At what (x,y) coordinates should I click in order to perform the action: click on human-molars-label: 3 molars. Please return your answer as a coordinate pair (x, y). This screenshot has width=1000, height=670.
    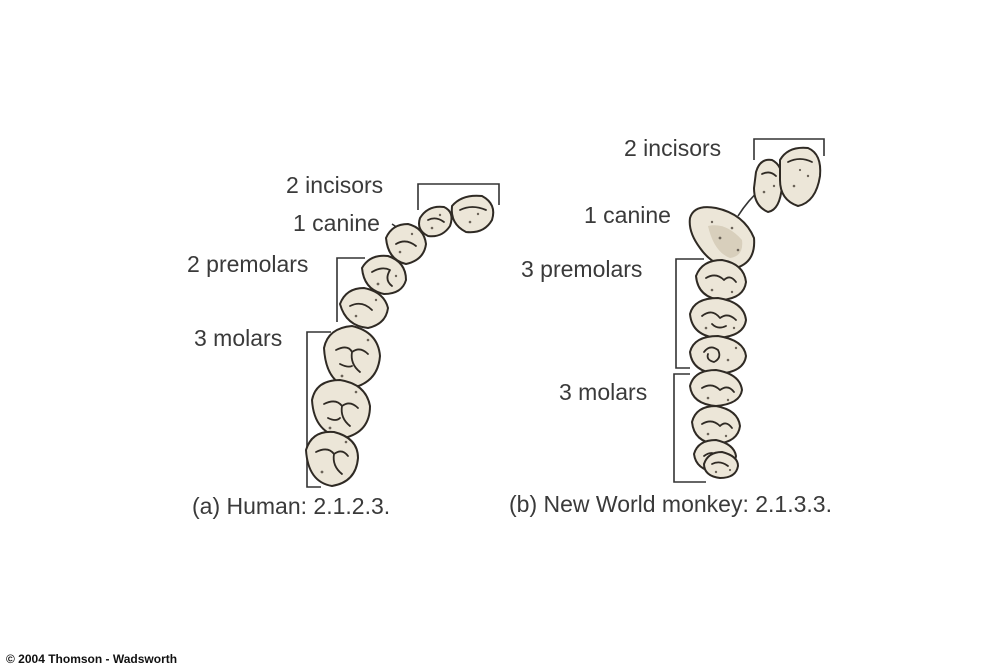
    Looking at the image, I should click on (238, 338).